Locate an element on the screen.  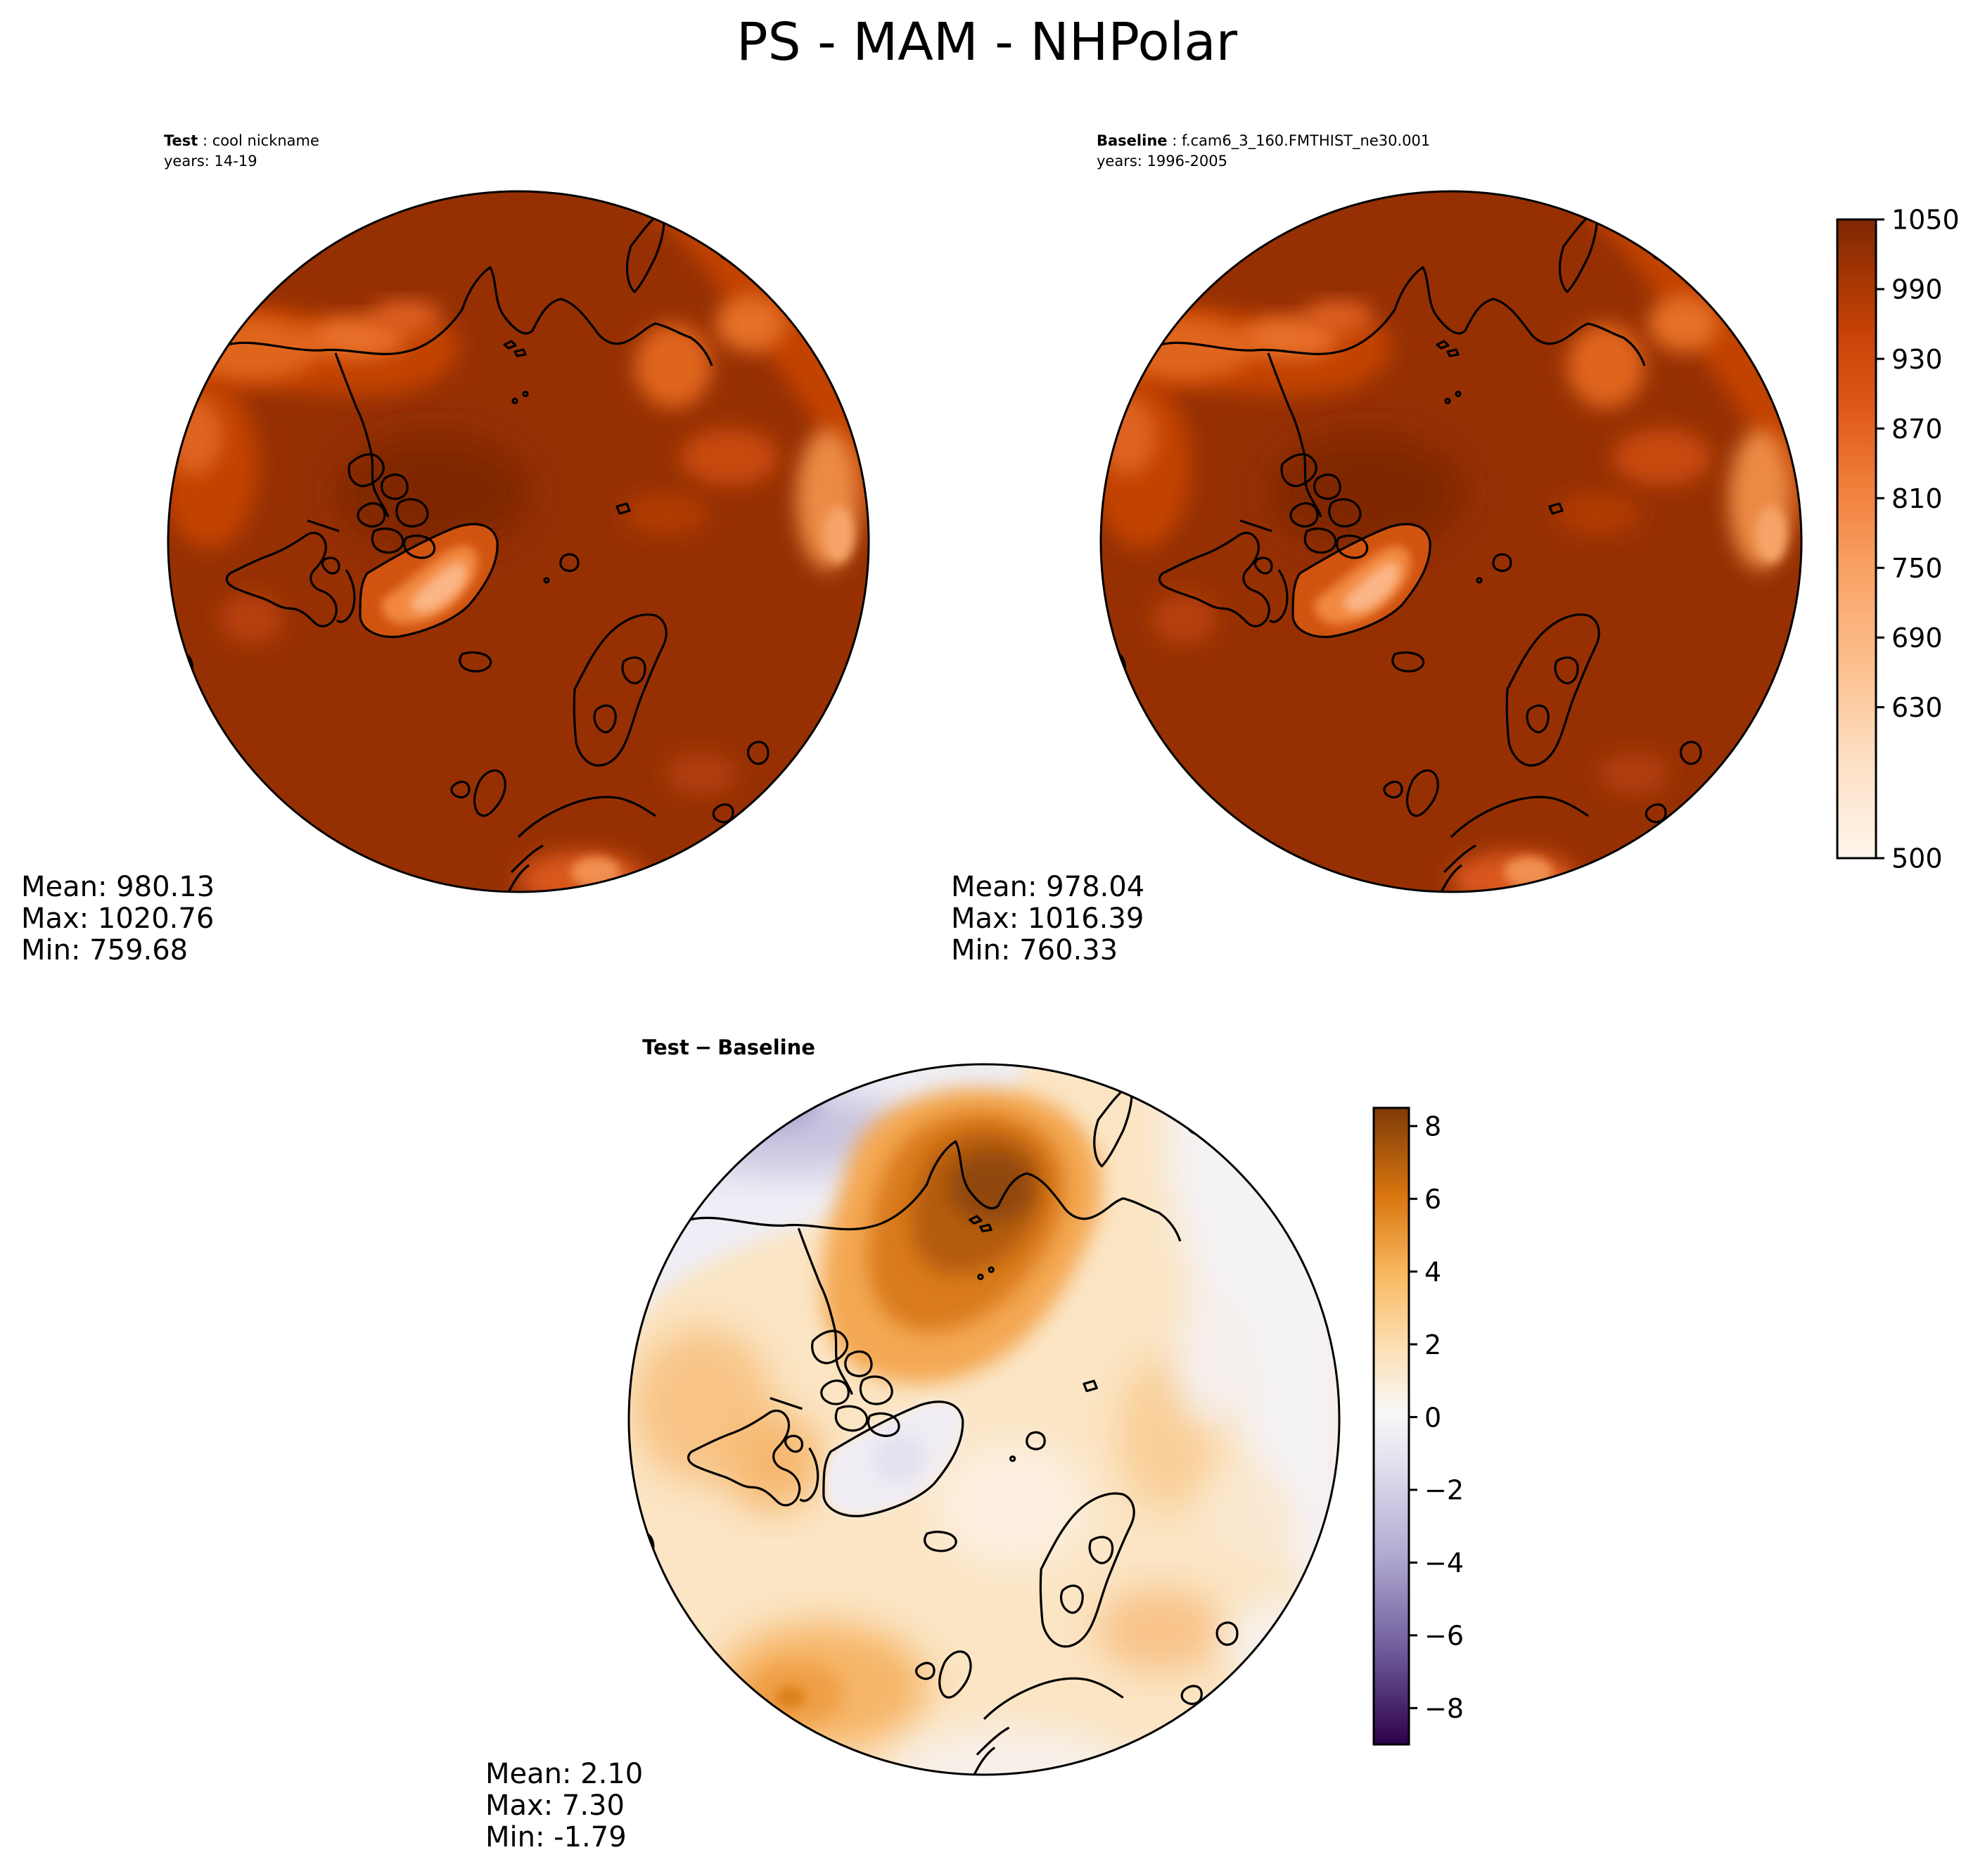
baseline-min: Min: 760.33 is located at coordinates (1034, 950).